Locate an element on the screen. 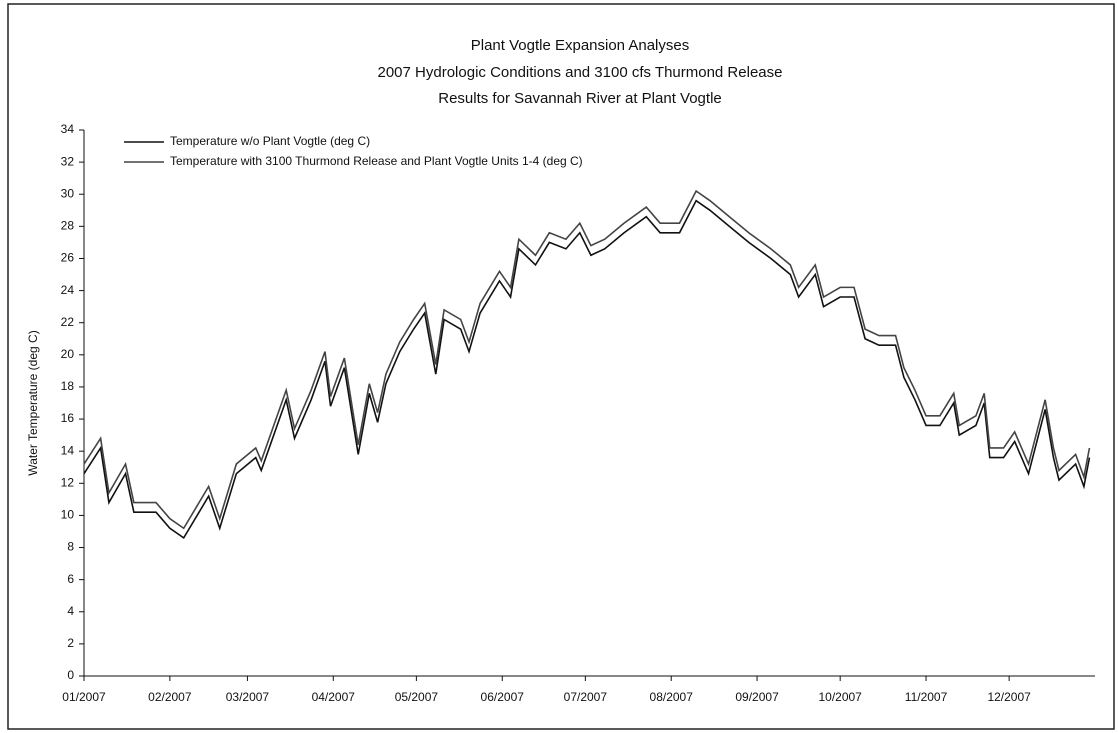  y-tick-label: 2 is located at coordinates (70, 643).